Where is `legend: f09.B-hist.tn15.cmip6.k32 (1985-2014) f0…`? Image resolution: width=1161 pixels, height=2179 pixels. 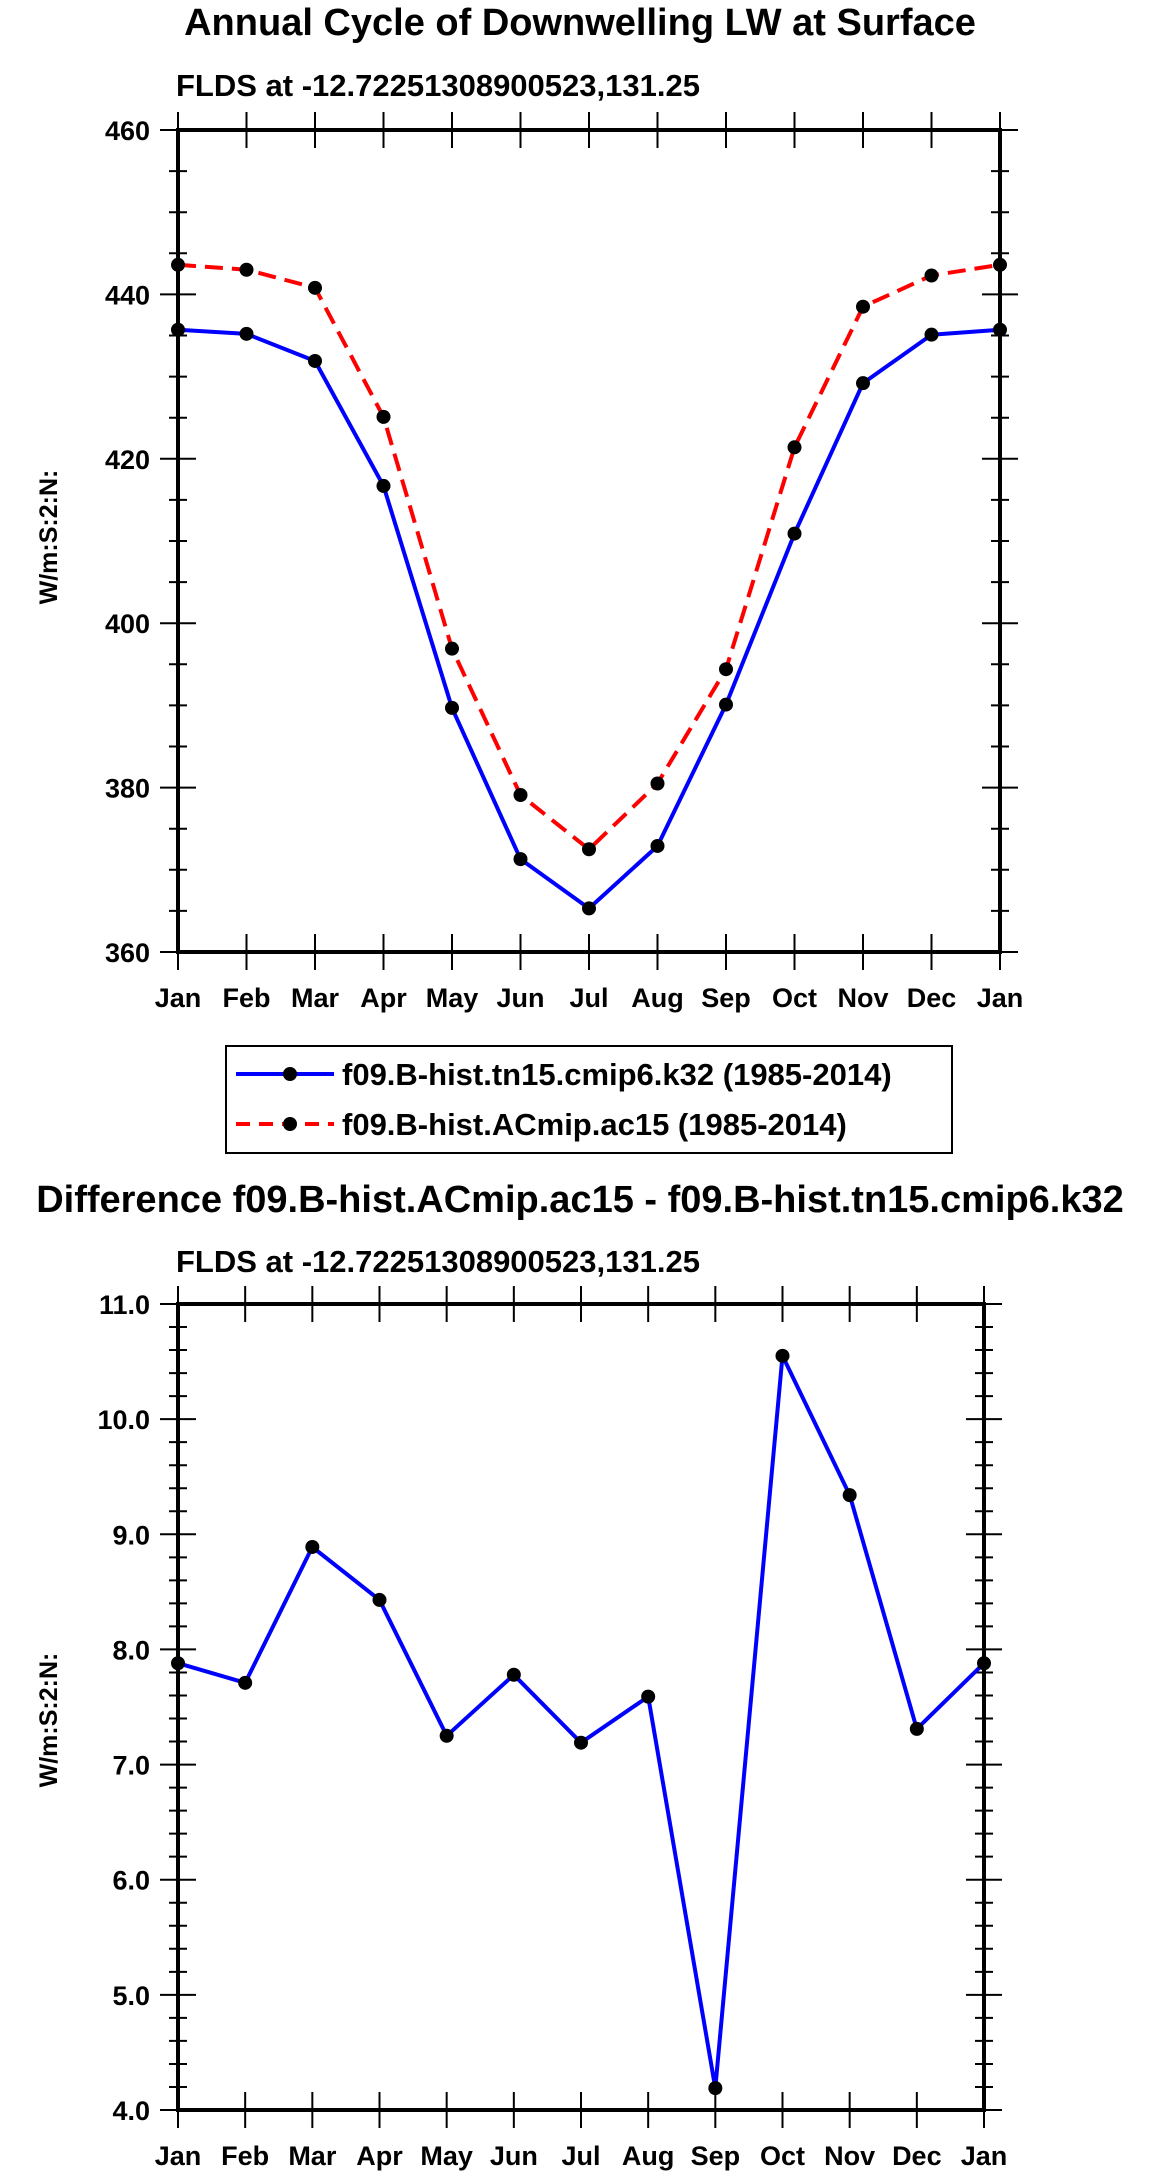
legend: f09.B-hist.tn15.cmip6.k32 (1985-2014) f0… is located at coordinates (589, 1099).